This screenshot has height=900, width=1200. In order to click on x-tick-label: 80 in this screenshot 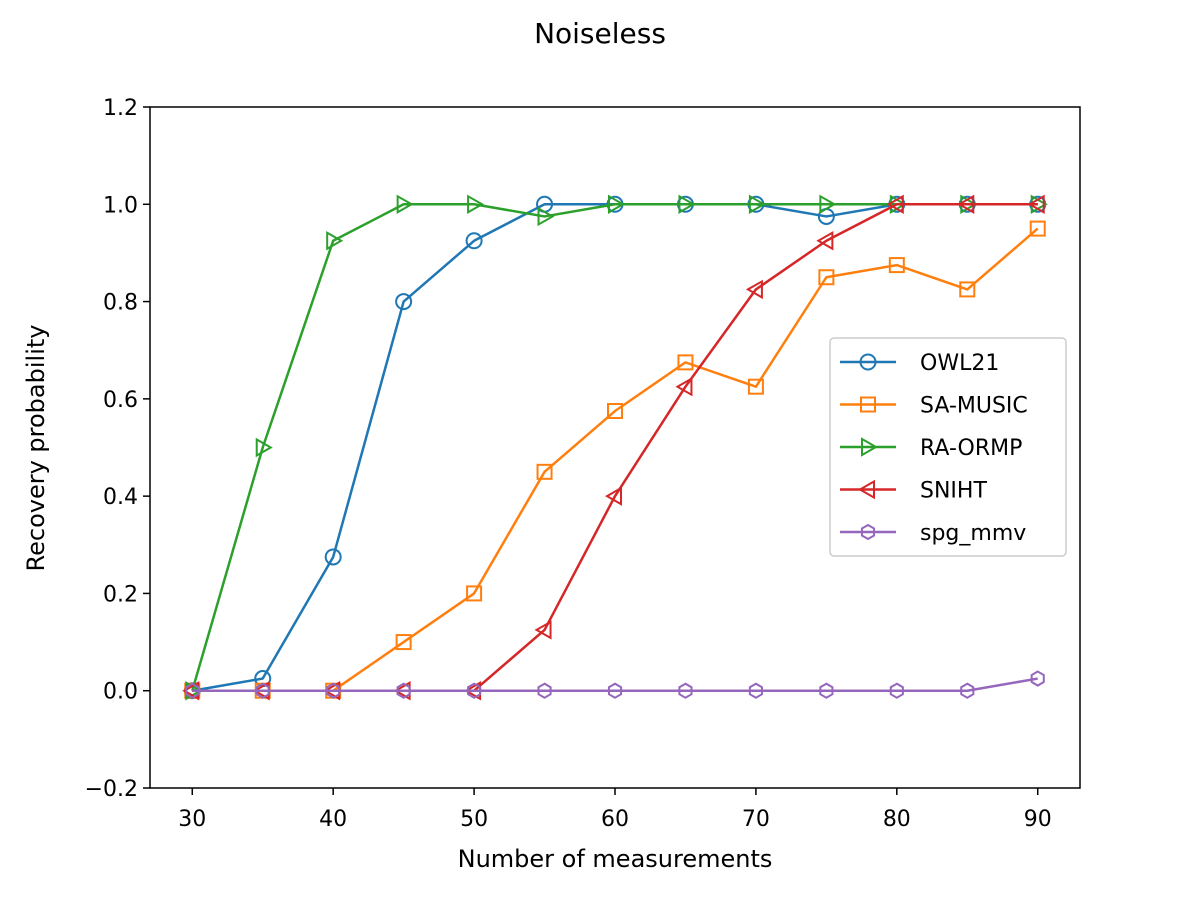, I will do `click(897, 819)`.